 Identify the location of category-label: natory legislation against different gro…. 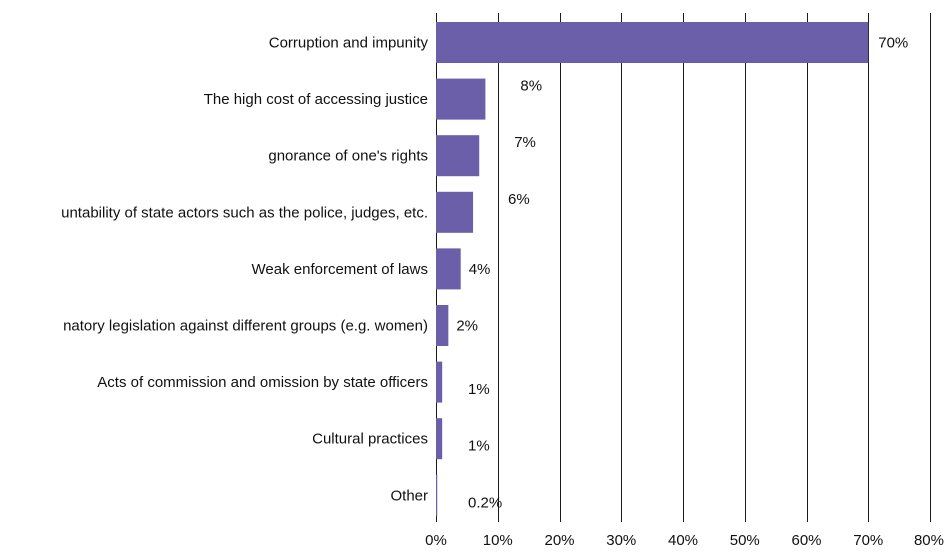
(245, 326).